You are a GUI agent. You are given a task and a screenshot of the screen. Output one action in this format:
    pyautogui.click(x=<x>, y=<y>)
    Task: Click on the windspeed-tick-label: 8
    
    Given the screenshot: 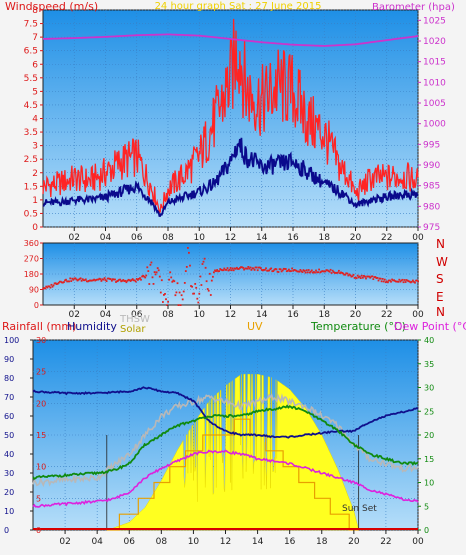 What is the action you would take?
    pyautogui.click(x=35, y=11)
    